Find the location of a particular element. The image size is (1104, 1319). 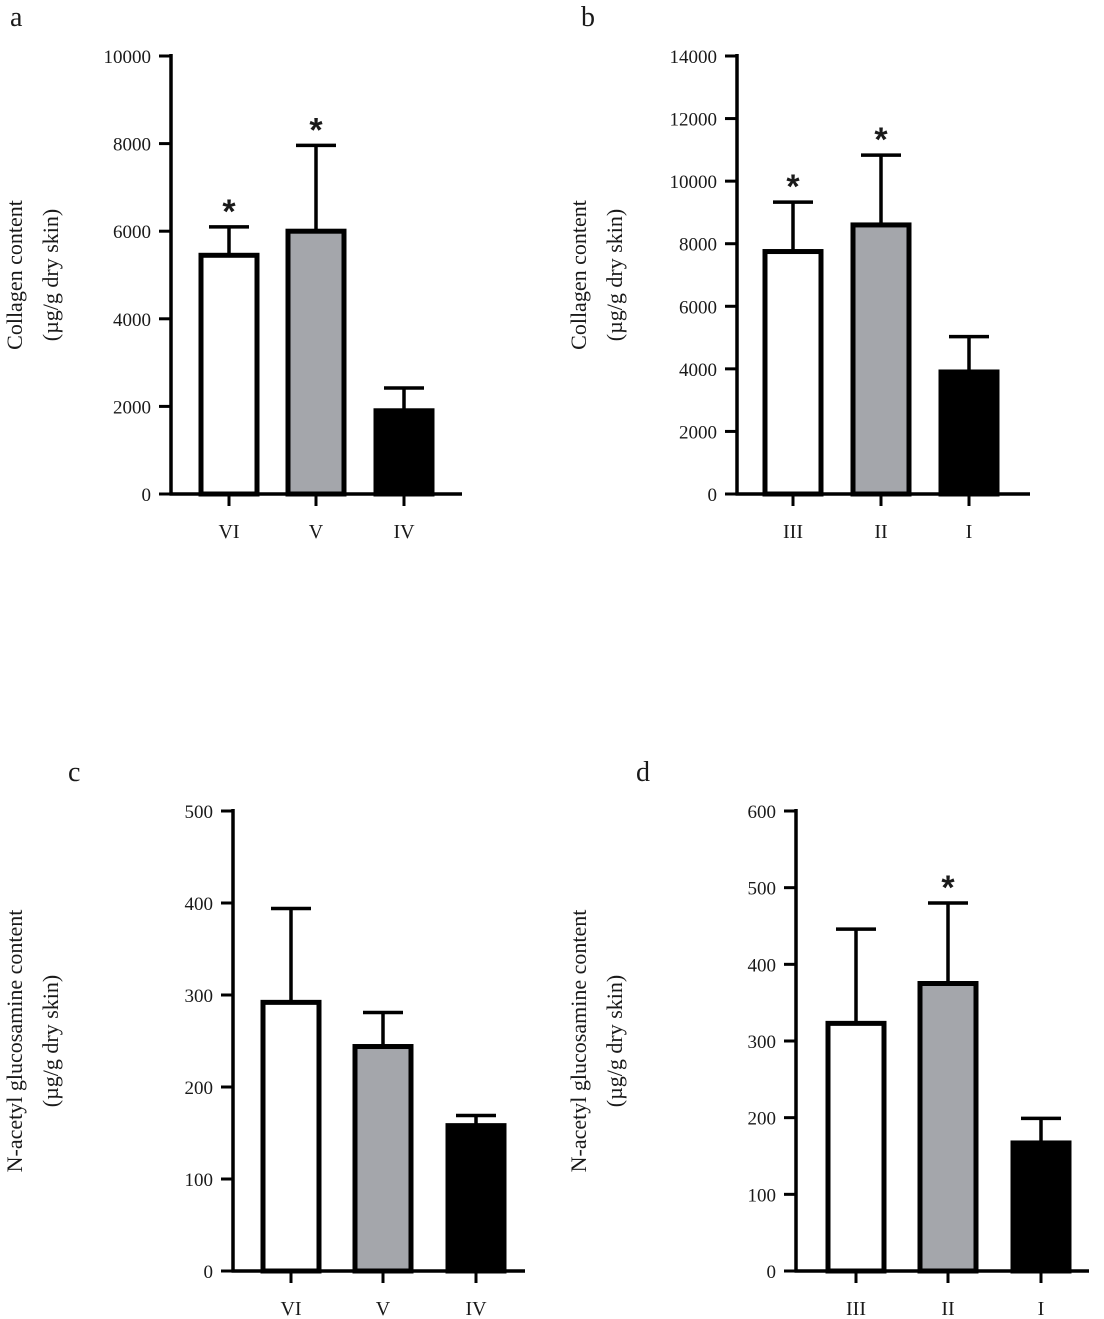

panel-letter: d is located at coordinates (643, 772).